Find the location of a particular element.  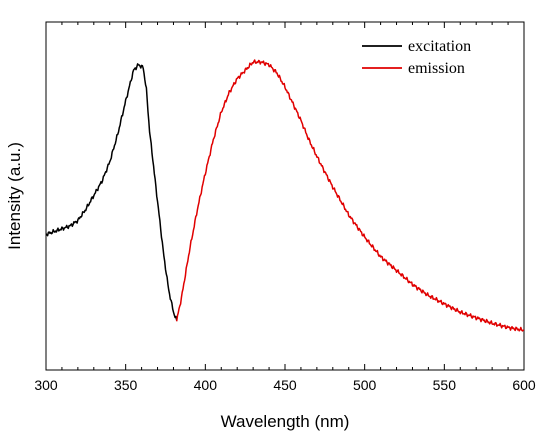

x-axis-label: Wavelength (nm) is located at coordinates (285, 421).